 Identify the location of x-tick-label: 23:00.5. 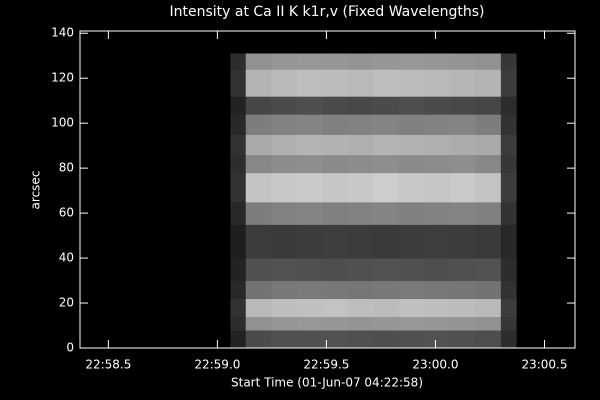
(544, 365).